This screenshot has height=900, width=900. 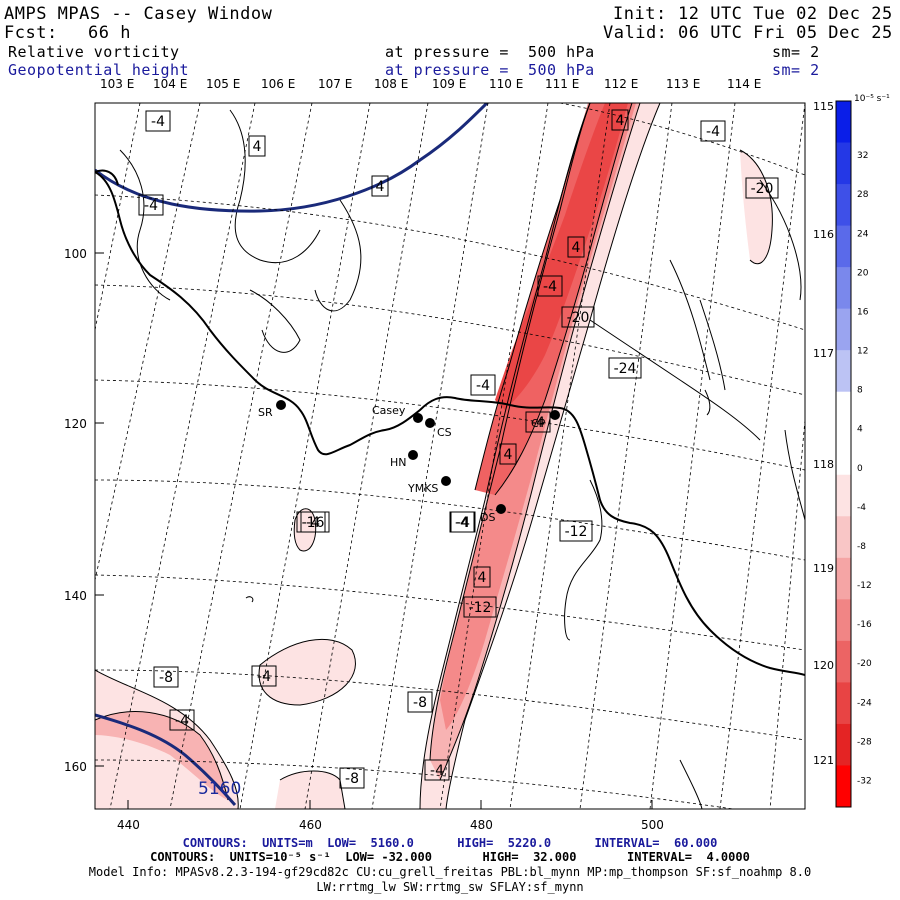 I want to click on x-tick-label: 440, so click(x=128, y=825).